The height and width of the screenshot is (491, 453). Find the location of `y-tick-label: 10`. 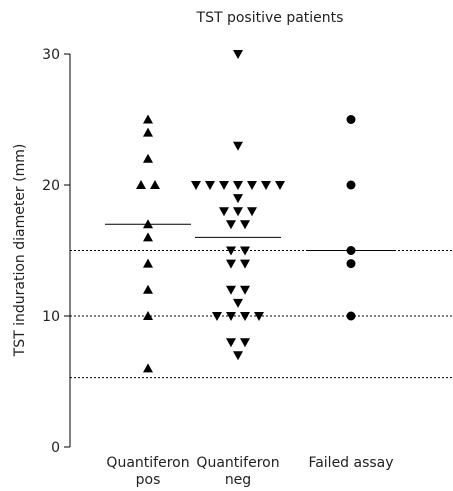

y-tick-label: 10 is located at coordinates (51, 317).